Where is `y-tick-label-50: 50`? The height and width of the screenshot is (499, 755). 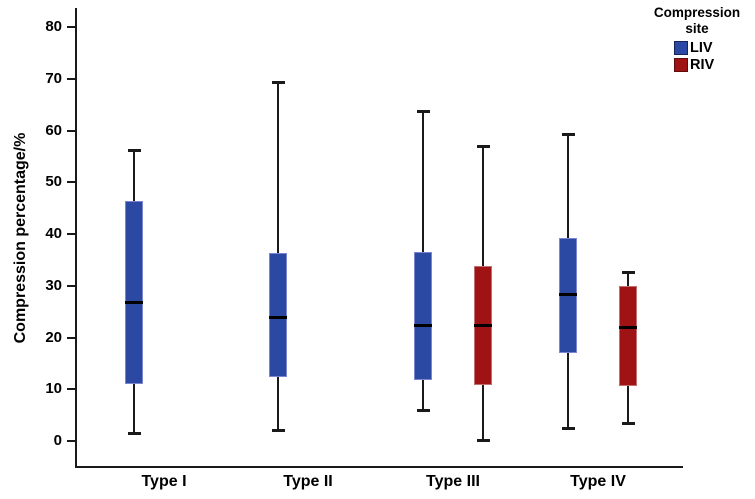
y-tick-label-50: 50 is located at coordinates (53, 182).